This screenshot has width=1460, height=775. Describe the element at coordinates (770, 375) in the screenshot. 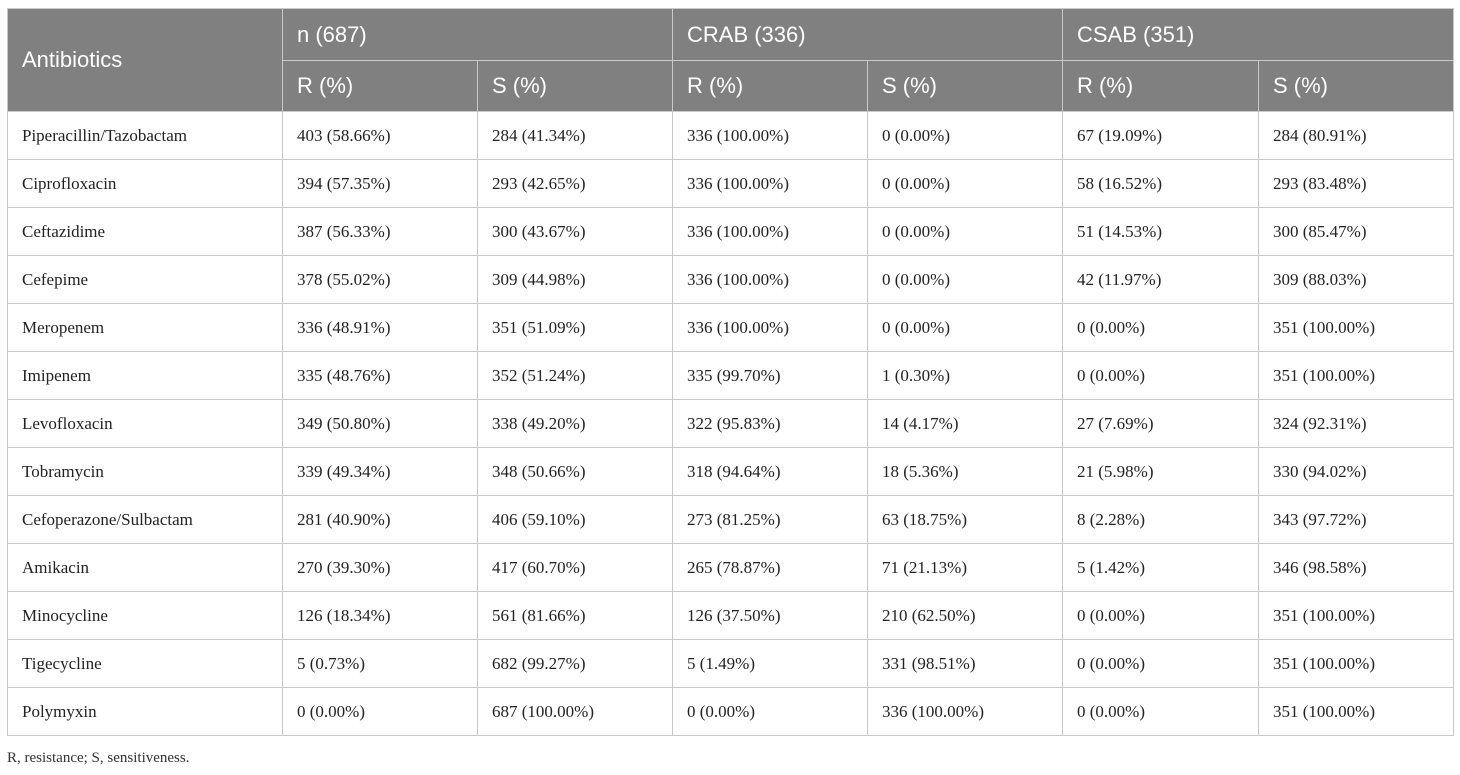

I see `cell-crab-resistance: 335 (99.70%)` at that location.